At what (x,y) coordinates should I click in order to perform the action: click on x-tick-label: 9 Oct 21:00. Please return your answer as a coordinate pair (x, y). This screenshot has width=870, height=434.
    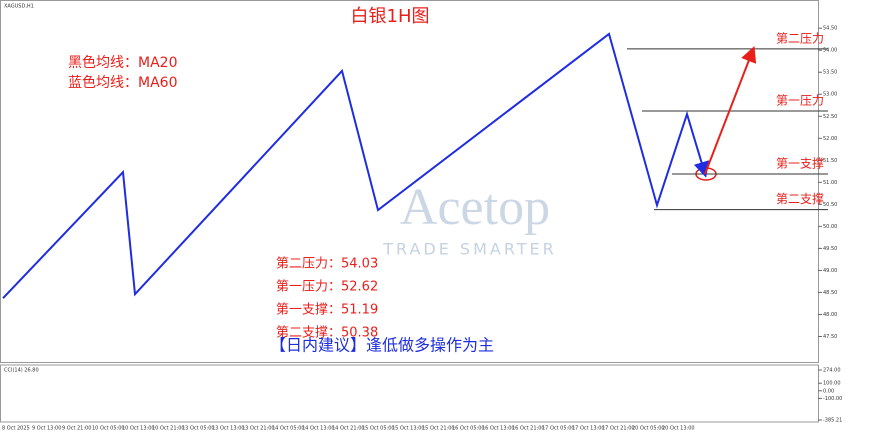
    Looking at the image, I should click on (76, 429).